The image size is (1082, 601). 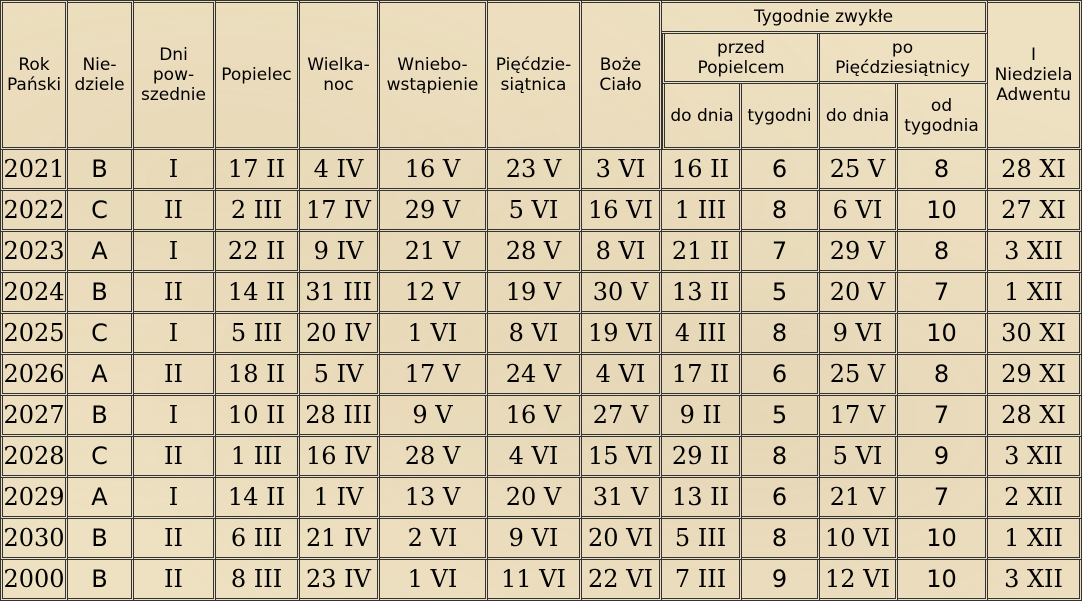 What do you see at coordinates (781, 293) in the screenshot?
I see `table-cell: 5` at bounding box center [781, 293].